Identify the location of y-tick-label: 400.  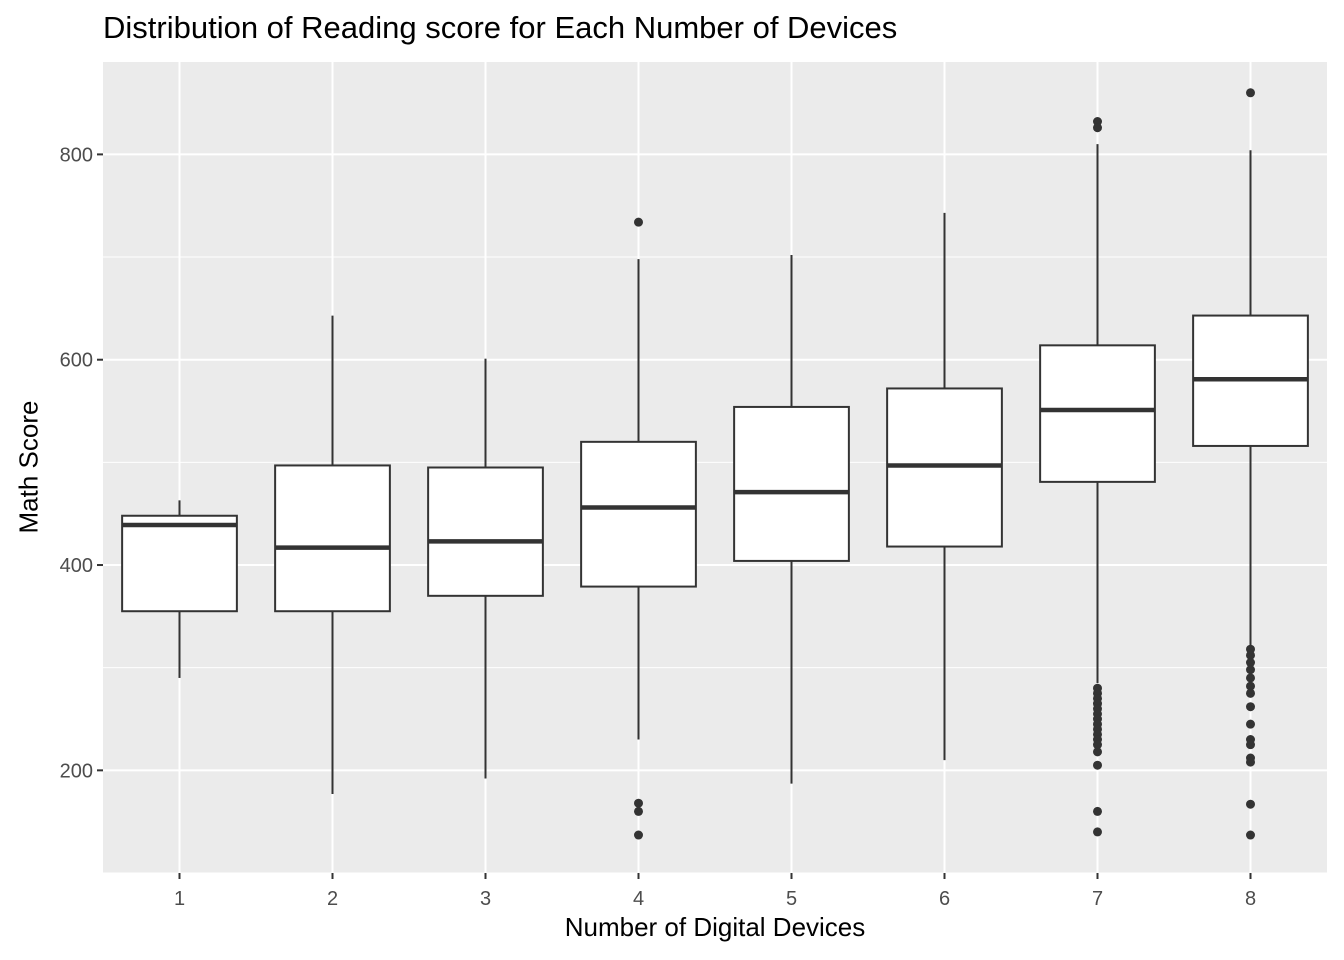
(76, 566).